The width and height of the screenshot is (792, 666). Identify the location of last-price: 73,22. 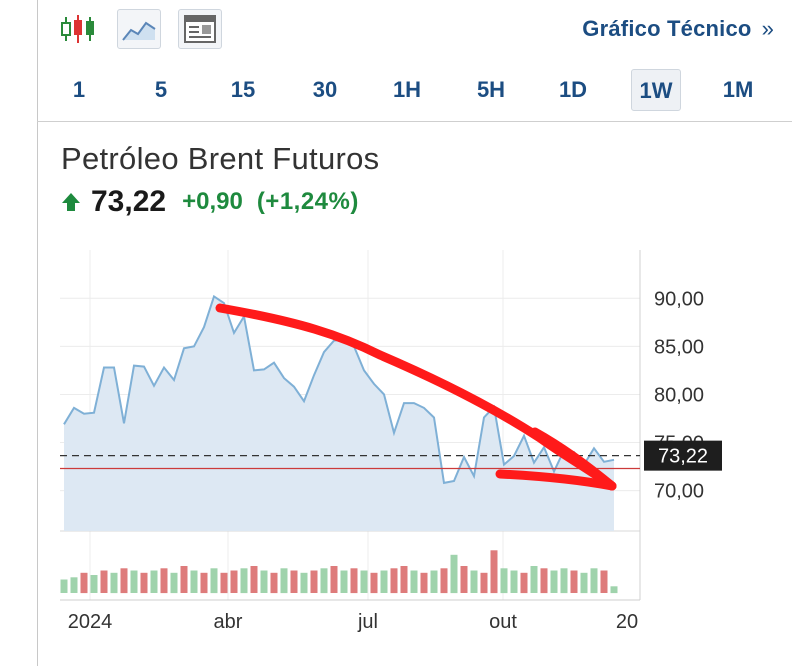
(129, 201).